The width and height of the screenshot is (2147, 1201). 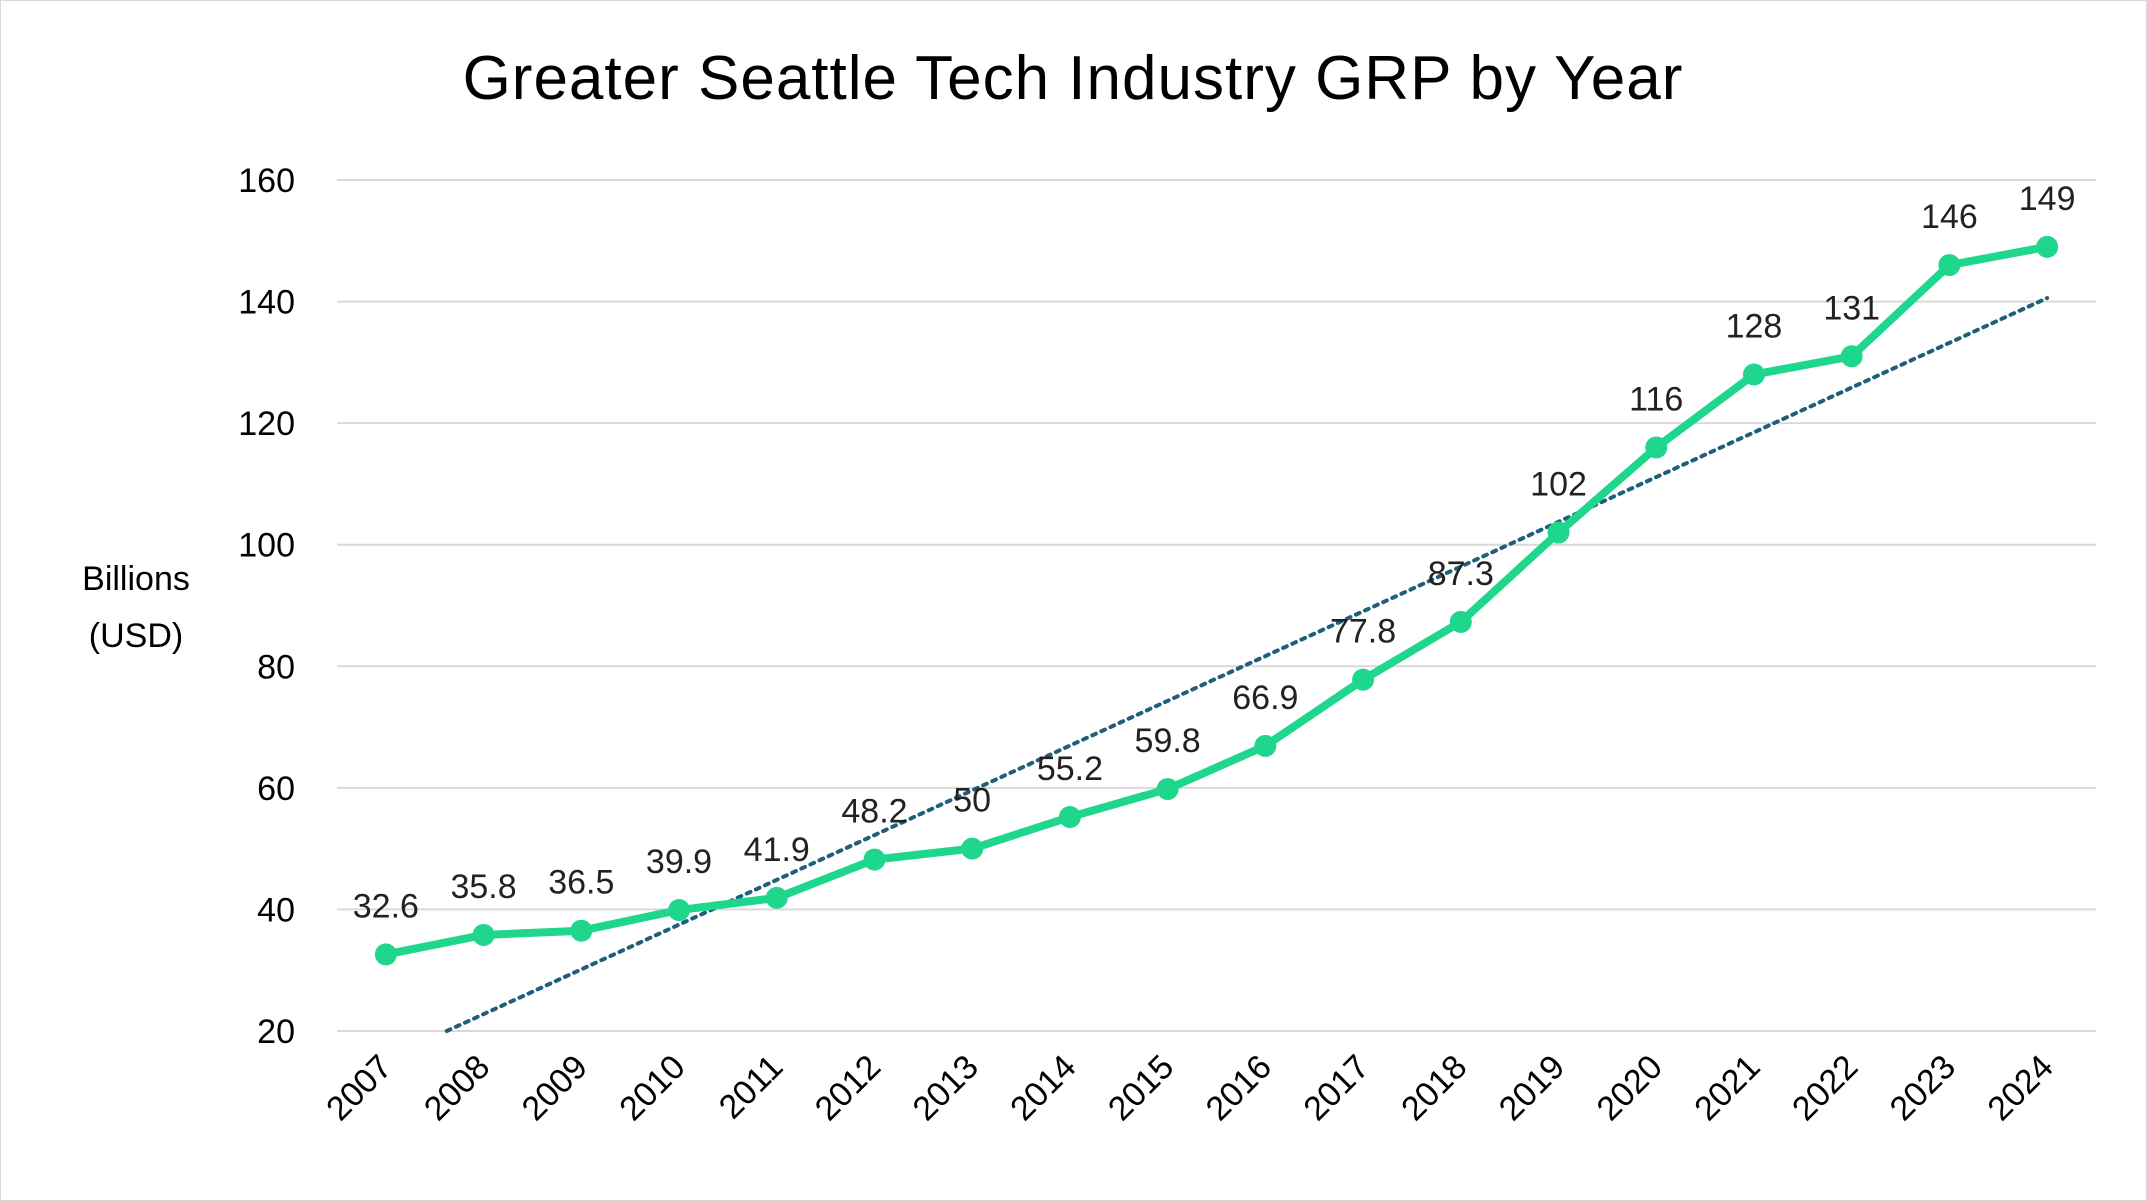 What do you see at coordinates (1949, 217) in the screenshot?
I see `data-label-2023: 146` at bounding box center [1949, 217].